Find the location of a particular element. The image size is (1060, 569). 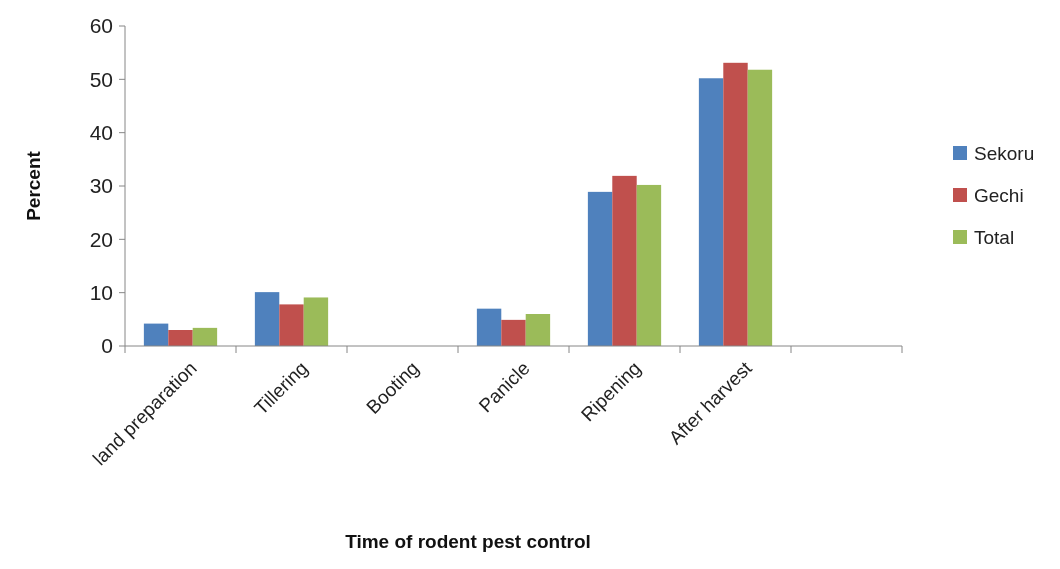

y-tick-label: 20 is located at coordinates (101, 239).